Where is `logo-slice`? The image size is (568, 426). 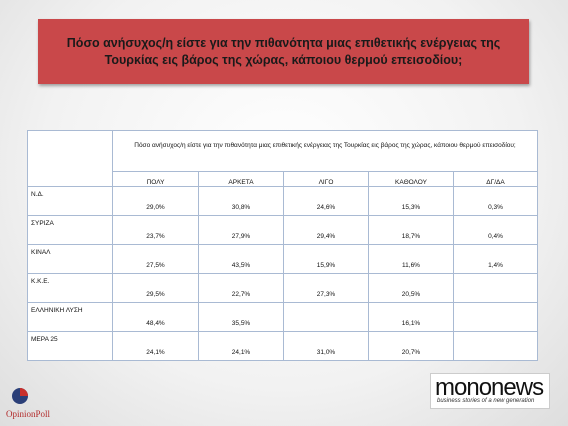
logo-slice is located at coordinates (24, 392).